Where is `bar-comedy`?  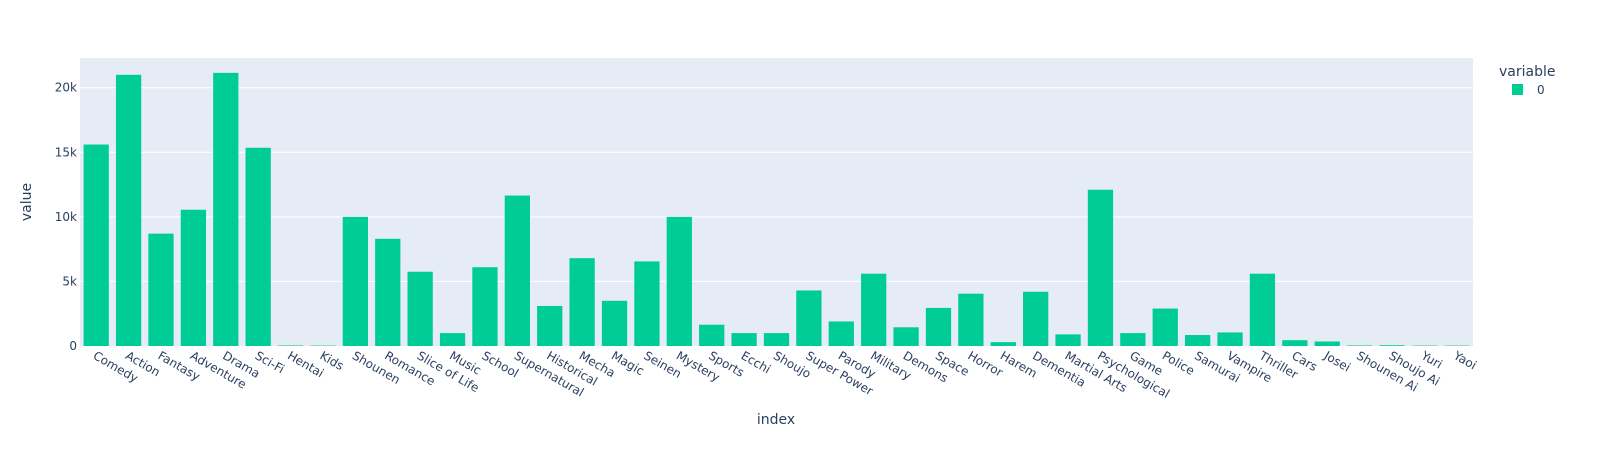 bar-comedy is located at coordinates (96, 245).